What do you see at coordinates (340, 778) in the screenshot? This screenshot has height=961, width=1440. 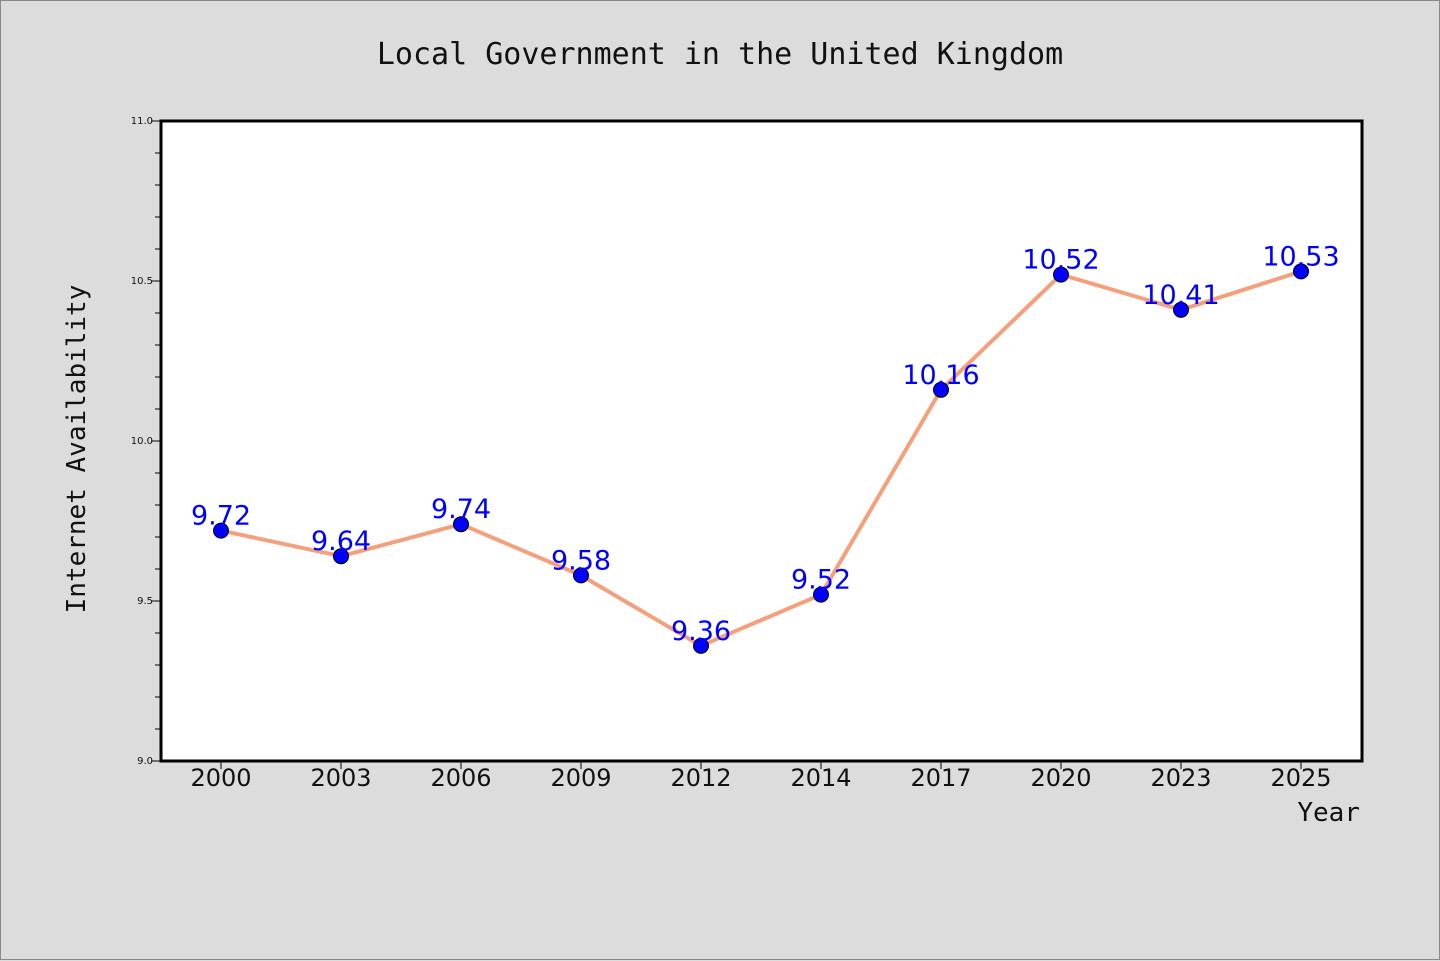 I see `x-tick-label: 2003` at bounding box center [340, 778].